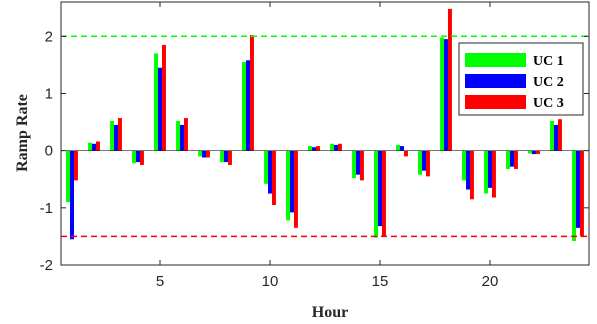 The image size is (597, 324). I want to click on x-tick-label: 10, so click(270, 281).